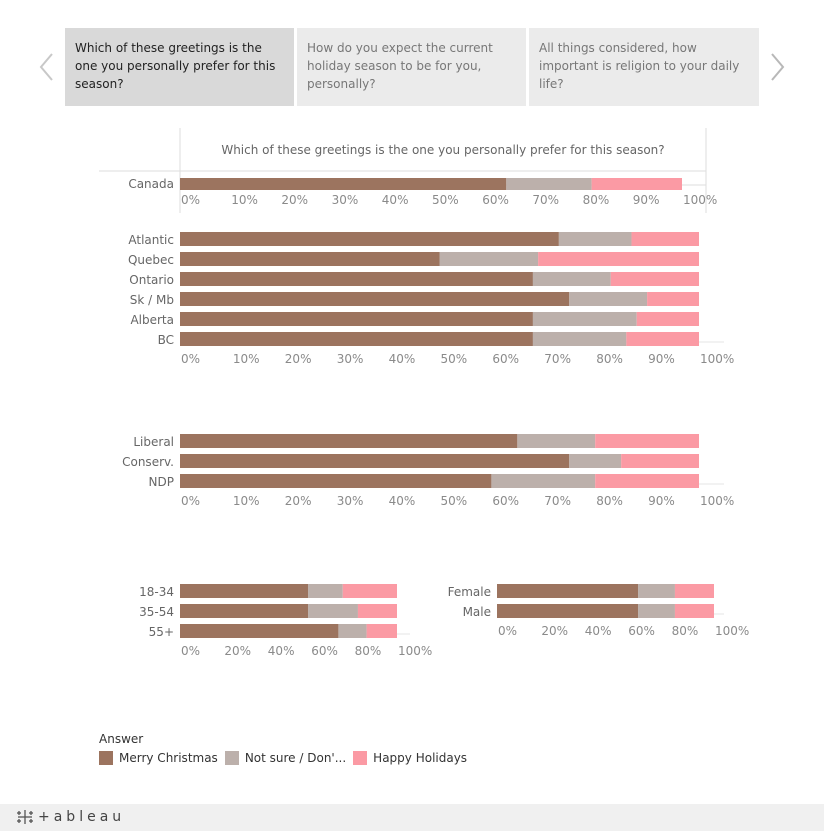 This screenshot has width=824, height=831. Describe the element at coordinates (153, 442) in the screenshot. I see `category-label: Liberal` at that location.